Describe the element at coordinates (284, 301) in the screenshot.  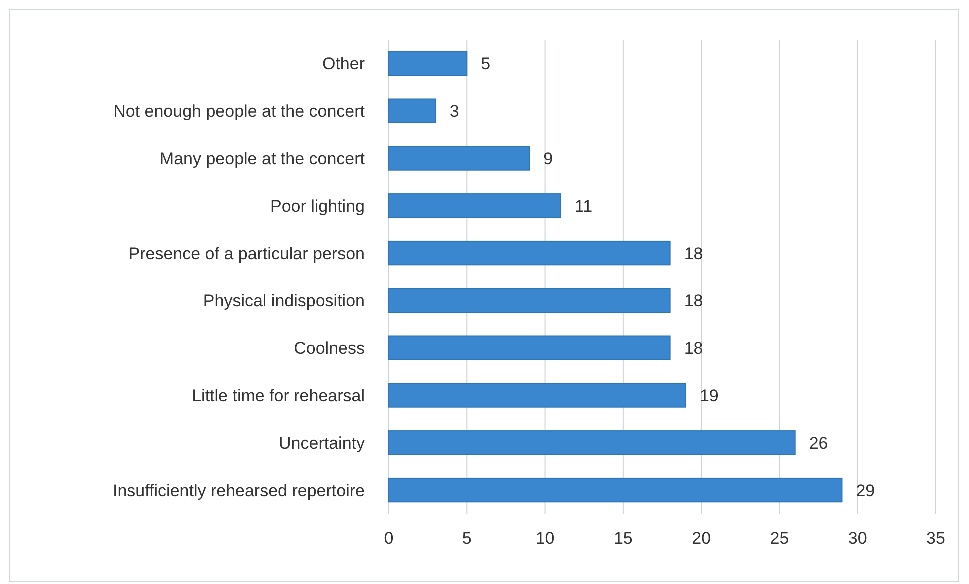
I see `y-tick-label: Physical indisposition` at that location.